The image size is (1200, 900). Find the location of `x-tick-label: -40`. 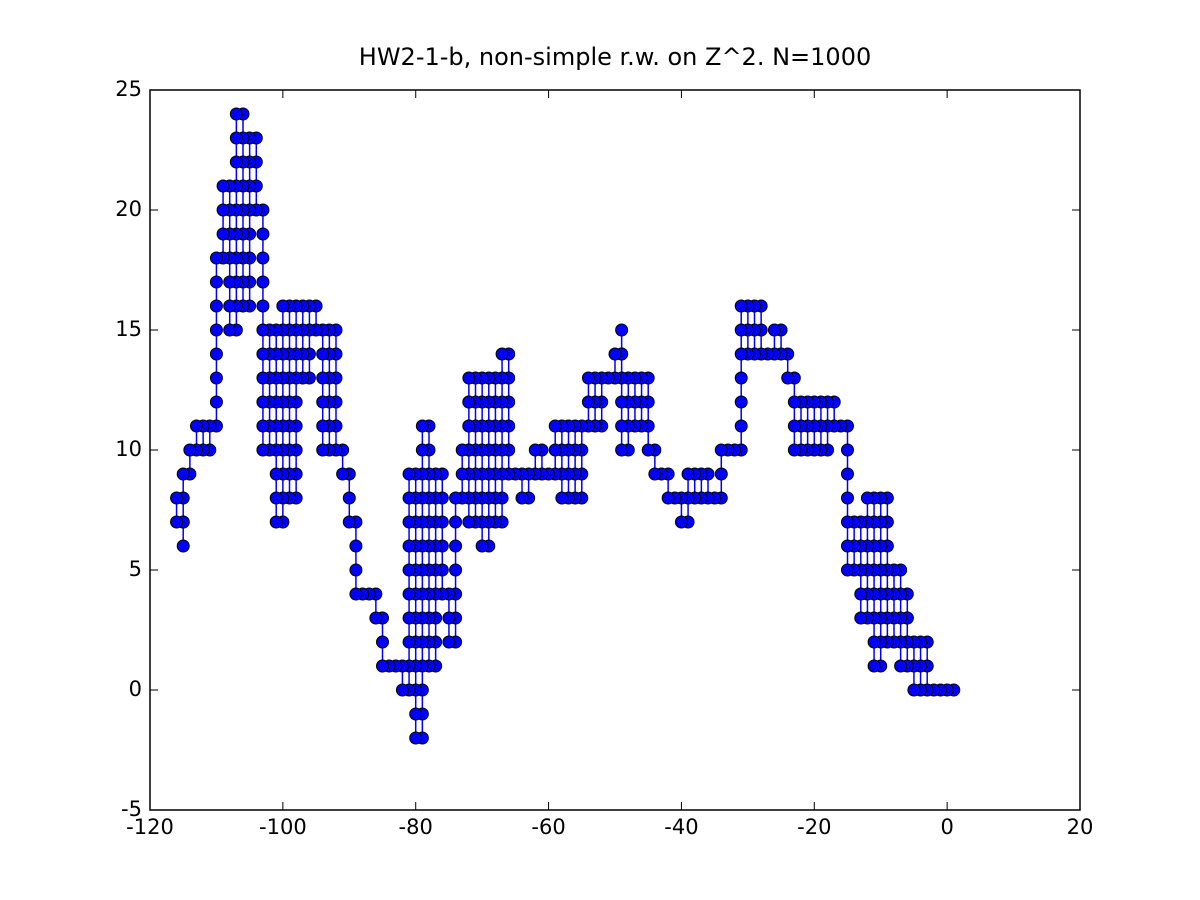

x-tick-label: -40 is located at coordinates (681, 827).